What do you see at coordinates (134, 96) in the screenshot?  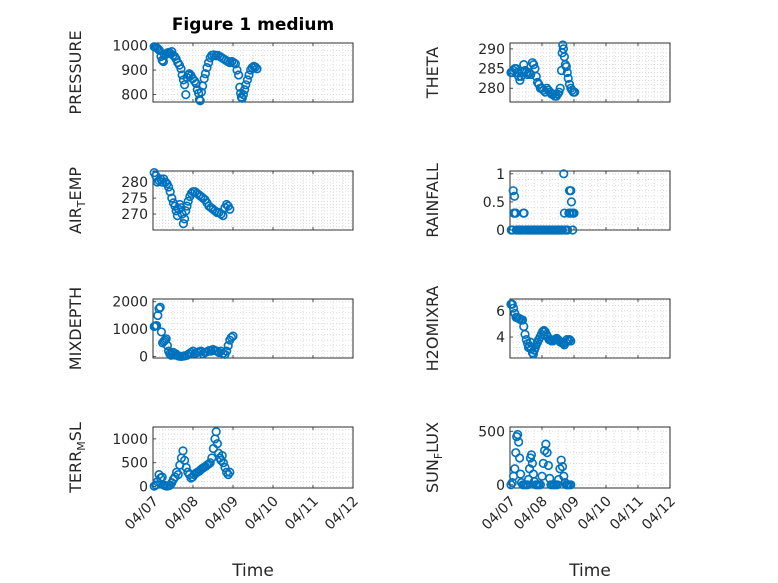 I see `y-tick-label: 800` at bounding box center [134, 96].